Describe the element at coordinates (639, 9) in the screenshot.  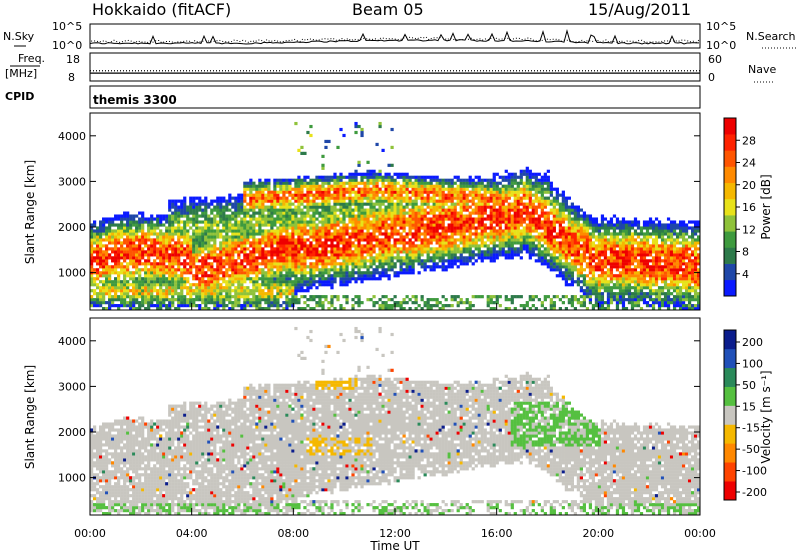
I see `date-title: 15/Aug/2011` at that location.